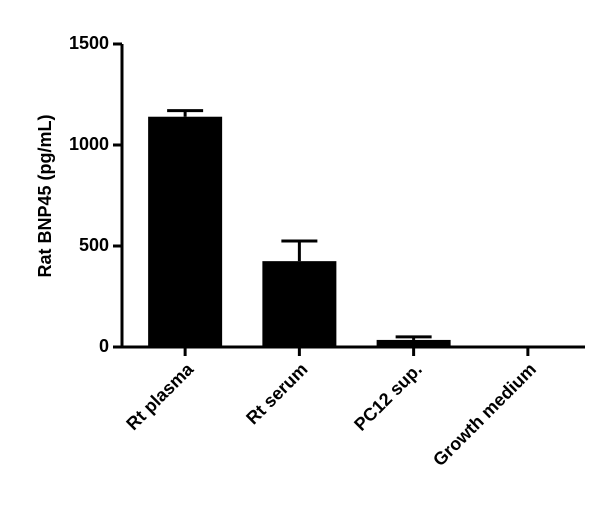  What do you see at coordinates (104, 346) in the screenshot?
I see `y-tick-label: 0` at bounding box center [104, 346].